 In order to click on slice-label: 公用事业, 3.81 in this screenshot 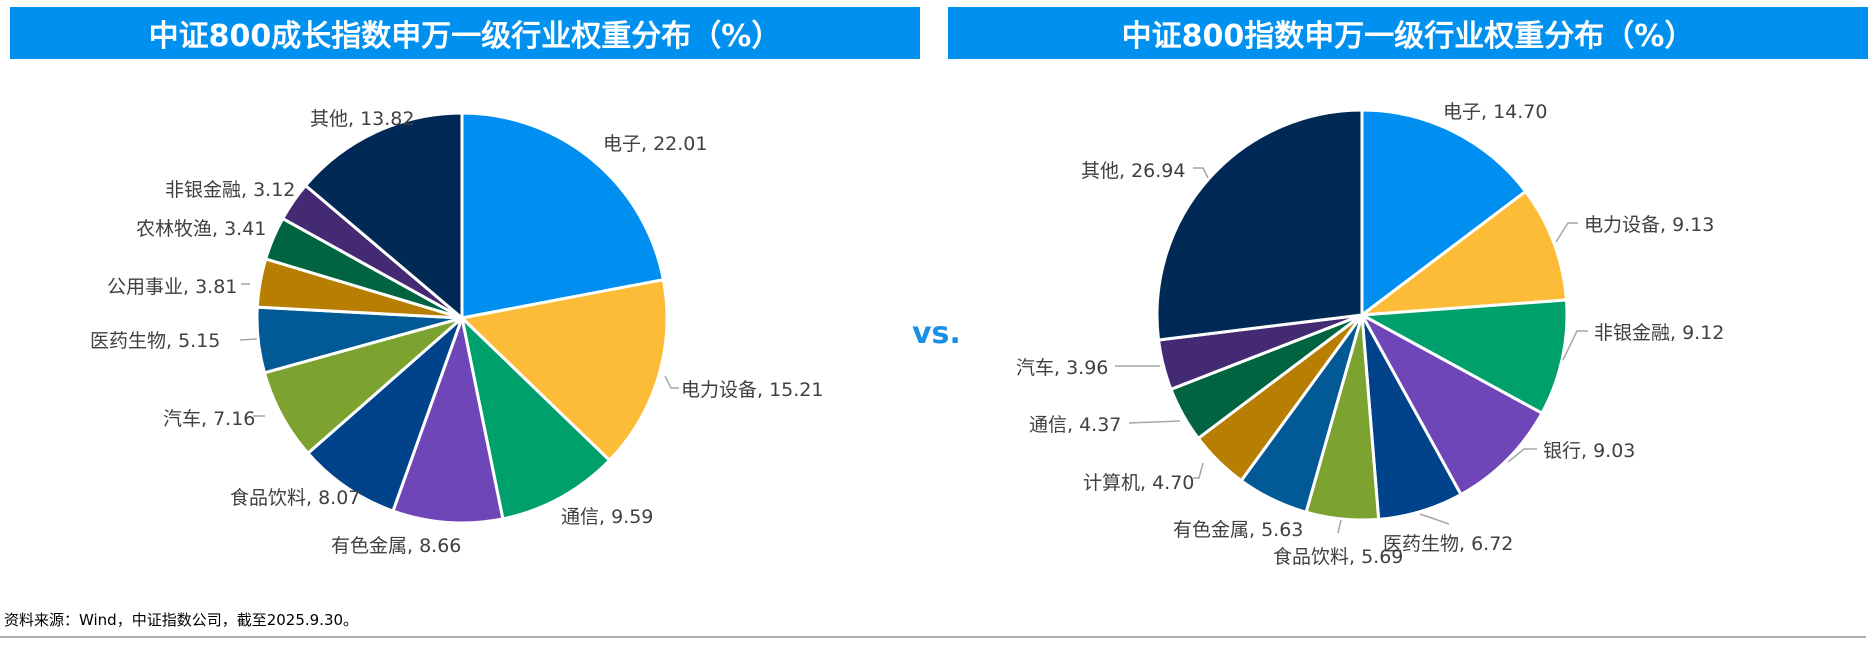, I will do `click(172, 287)`.